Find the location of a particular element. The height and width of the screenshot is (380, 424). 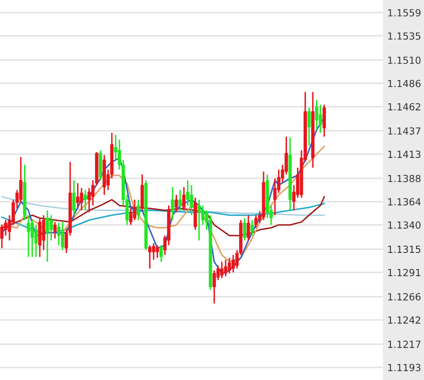

y-tick-label: 1.1388 is located at coordinates (404, 178).